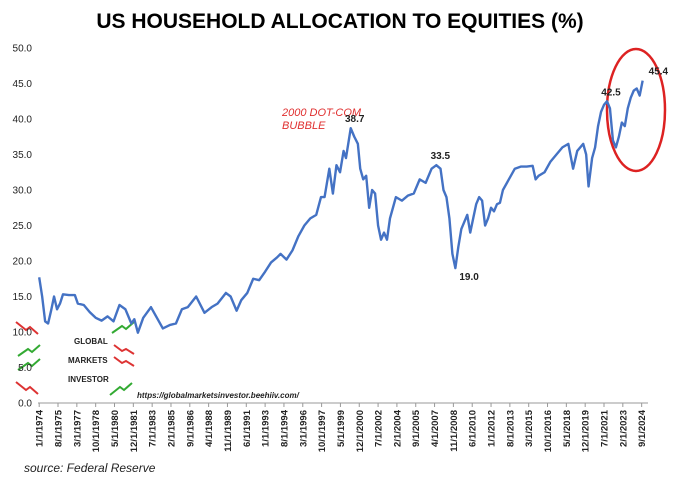  What do you see at coordinates (88, 379) in the screenshot?
I see `watermark: INVESTOR` at bounding box center [88, 379].